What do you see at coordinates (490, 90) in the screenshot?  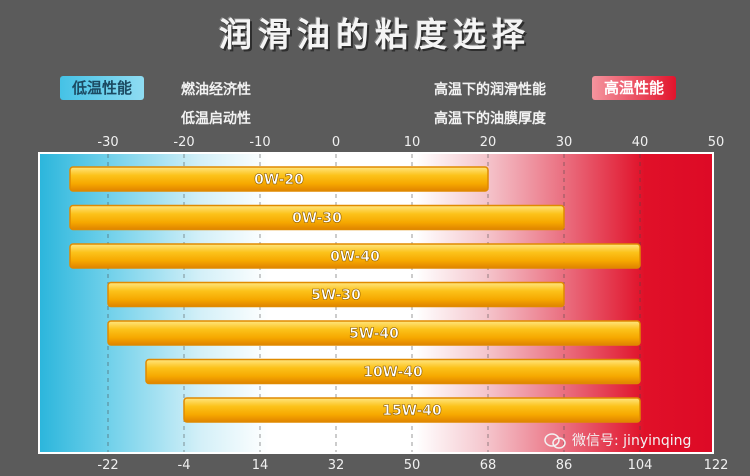 I see `high-item-lubrication: 高温下的润滑性能` at bounding box center [490, 90].